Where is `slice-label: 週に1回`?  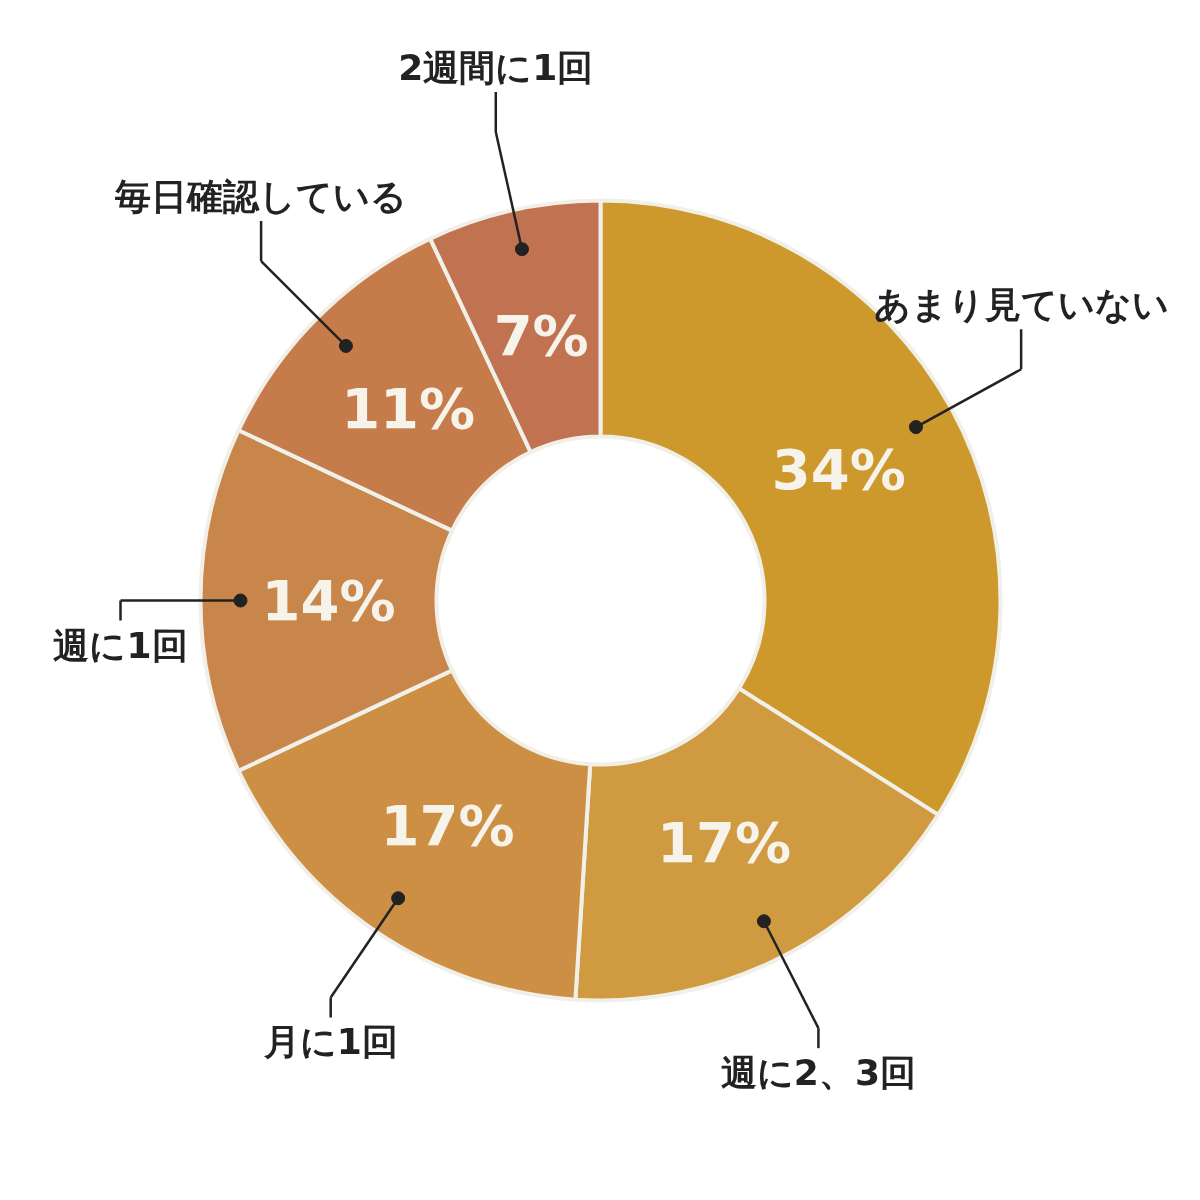 slice-label: 週に1回 is located at coordinates (120, 645).